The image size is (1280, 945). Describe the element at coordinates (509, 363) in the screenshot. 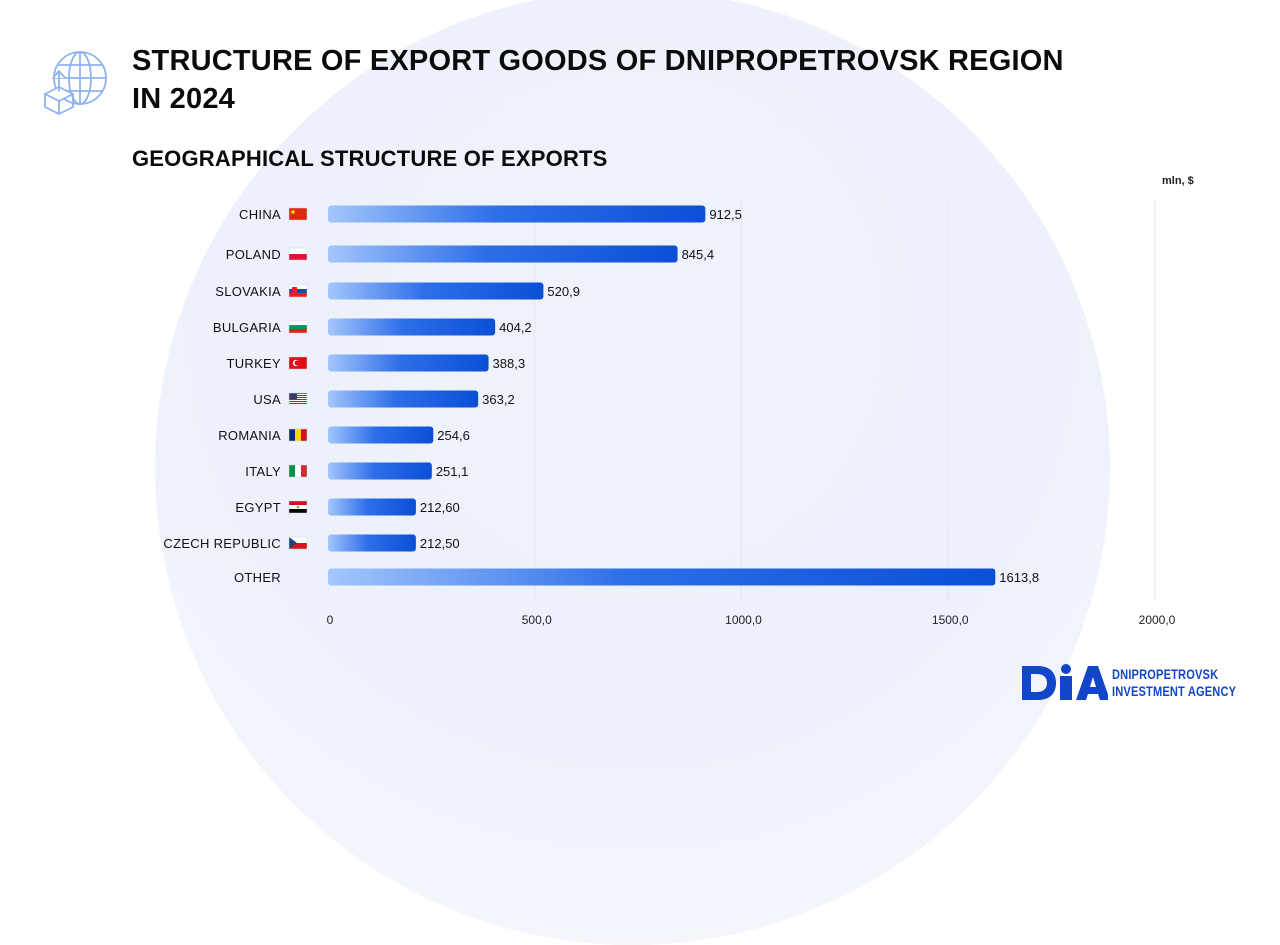

I see `value-label: 388,3` at that location.